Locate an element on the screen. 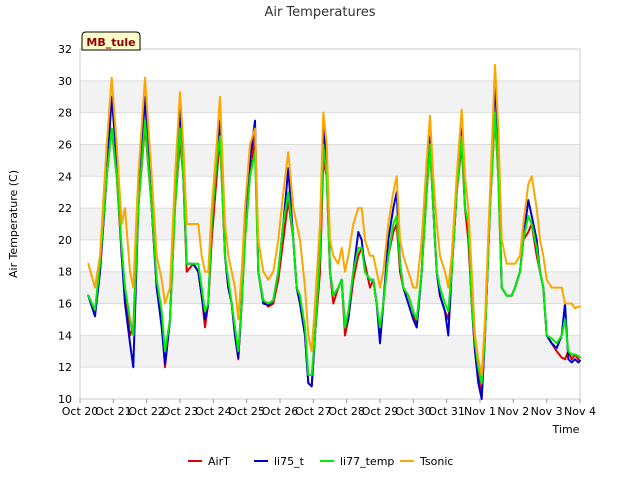 The height and width of the screenshot is (480, 640). legend-item-airt: AirT is located at coordinates (209, 461).